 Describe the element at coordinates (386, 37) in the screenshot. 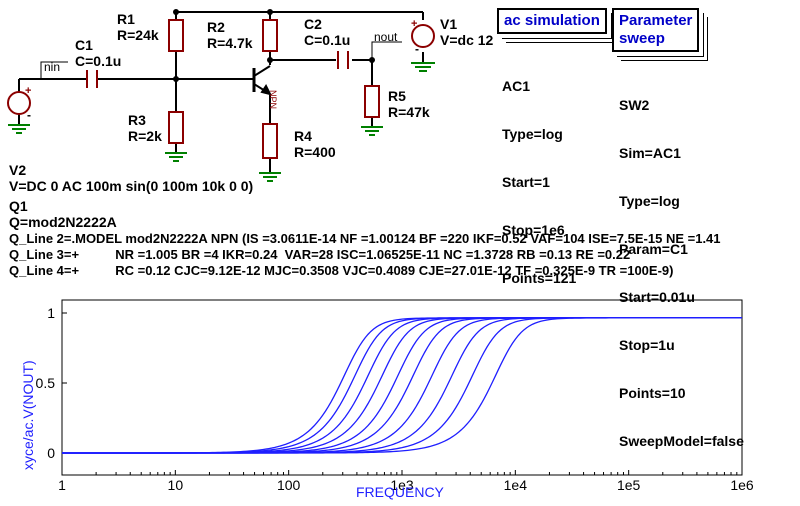

I see `nout-node-label: nout` at that location.